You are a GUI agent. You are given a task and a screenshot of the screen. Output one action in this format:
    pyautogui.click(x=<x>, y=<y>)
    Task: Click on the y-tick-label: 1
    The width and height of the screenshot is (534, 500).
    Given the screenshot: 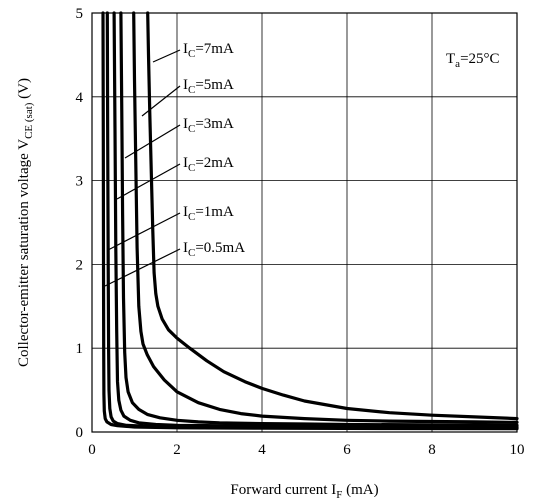 What is the action you would take?
    pyautogui.click(x=80, y=349)
    